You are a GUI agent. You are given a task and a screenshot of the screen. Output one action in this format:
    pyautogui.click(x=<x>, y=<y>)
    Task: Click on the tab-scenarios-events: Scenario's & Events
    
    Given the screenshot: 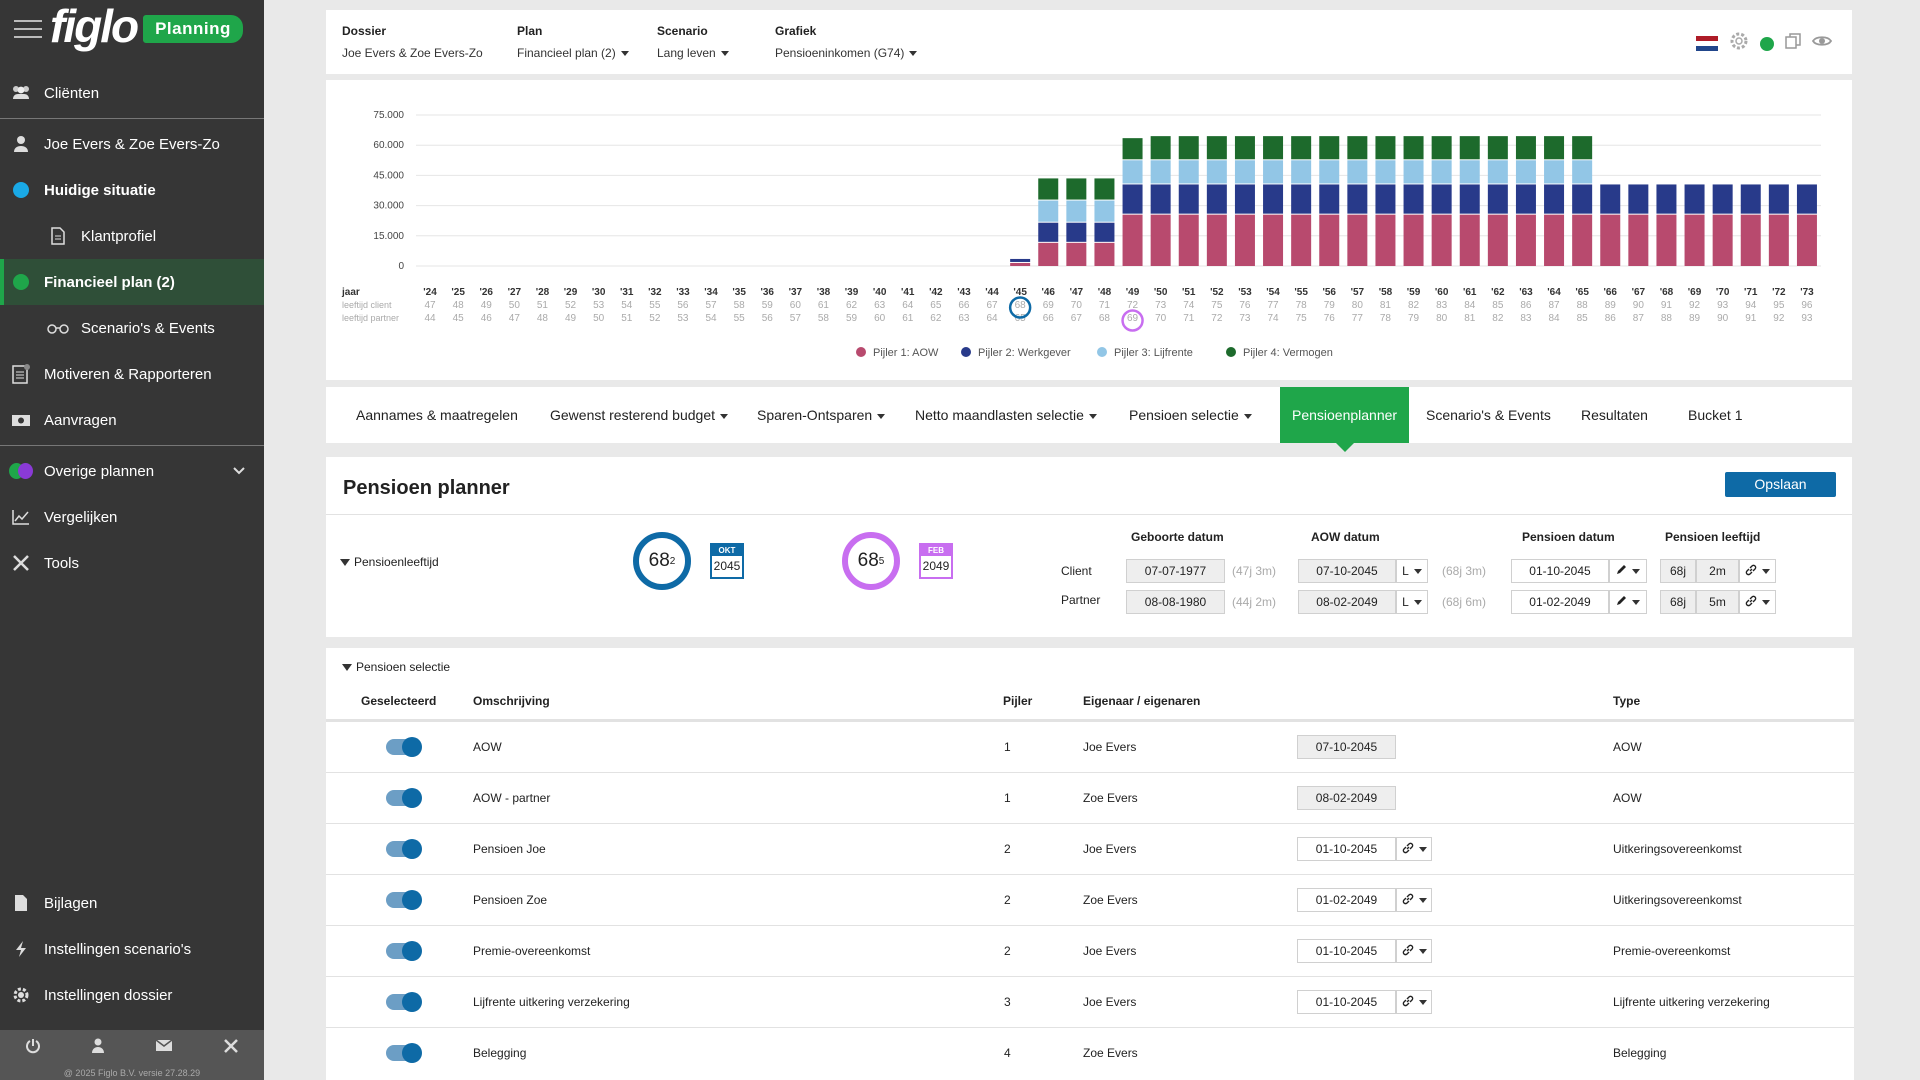 What is the action you would take?
    pyautogui.click(x=1488, y=415)
    